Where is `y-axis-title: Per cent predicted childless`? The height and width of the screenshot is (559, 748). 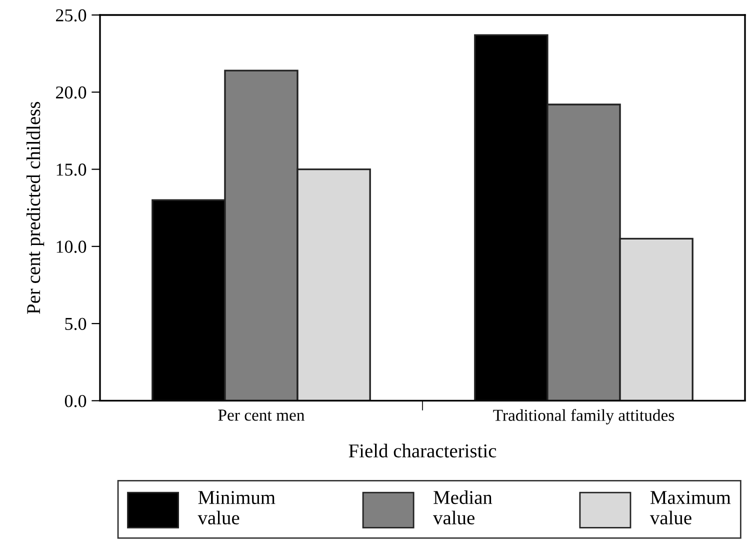 y-axis-title: Per cent predicted childless is located at coordinates (35, 208).